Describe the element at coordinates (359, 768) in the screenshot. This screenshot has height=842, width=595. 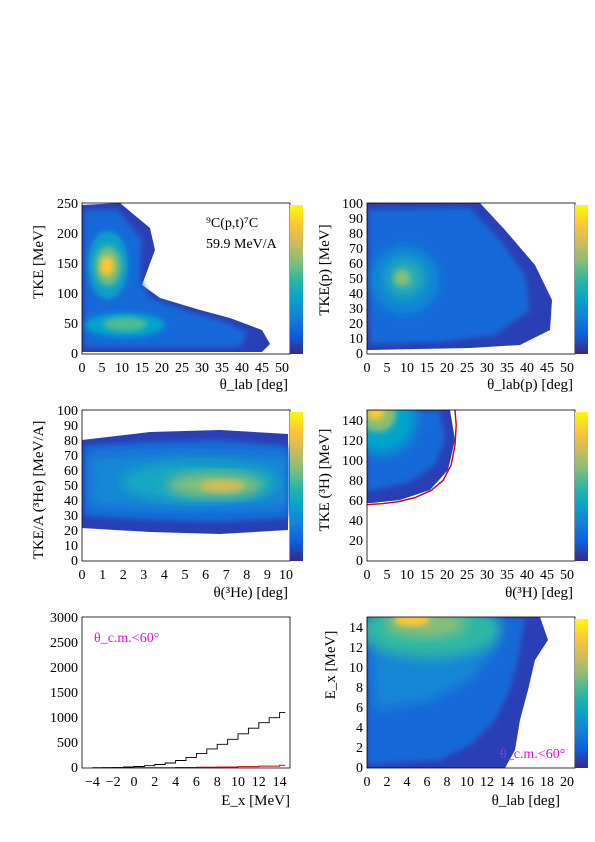
I see `f-ytick-0: 0` at that location.